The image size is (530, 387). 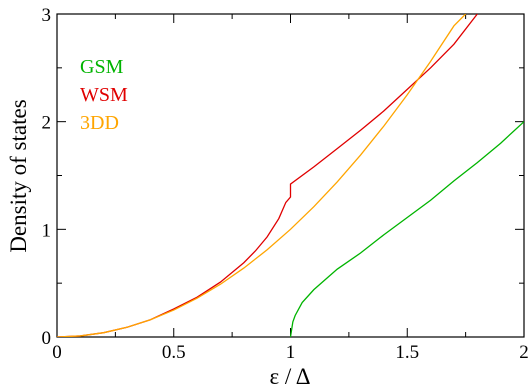 I want to click on x-tick-label: 0.5, so click(x=174, y=352).